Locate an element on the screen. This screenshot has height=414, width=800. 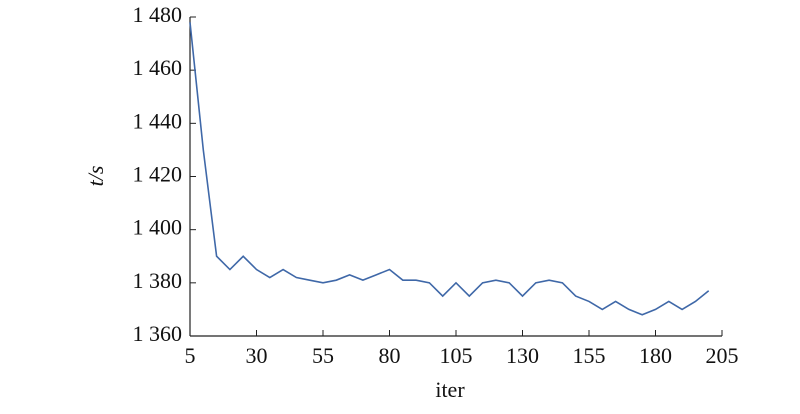
y-tick-label: 1 480 is located at coordinates (158, 14).